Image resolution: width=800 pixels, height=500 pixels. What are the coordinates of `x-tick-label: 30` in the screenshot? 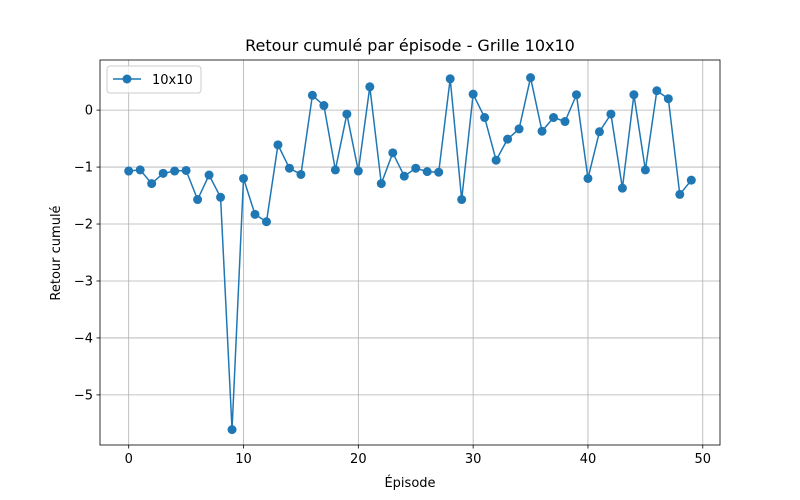 It's located at (473, 459).